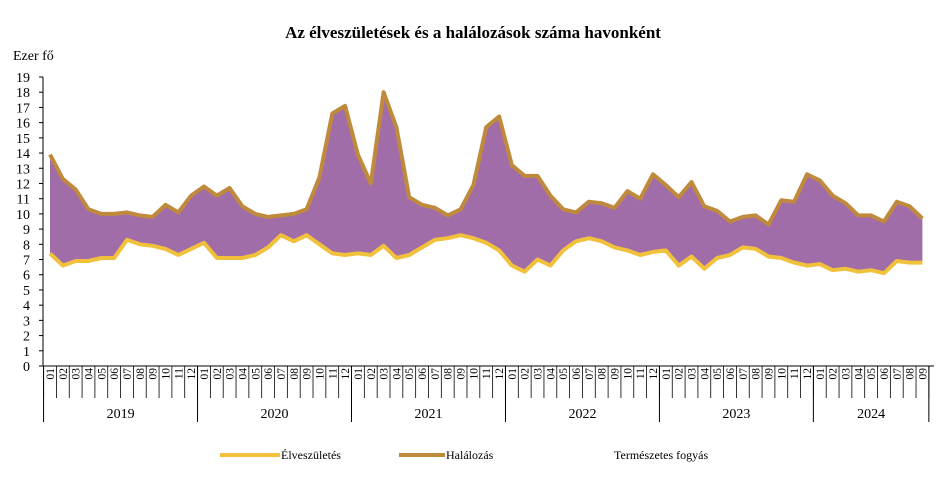 The width and height of the screenshot is (946, 483). Describe the element at coordinates (23, 154) in the screenshot. I see `y-tick-label: 14` at that location.